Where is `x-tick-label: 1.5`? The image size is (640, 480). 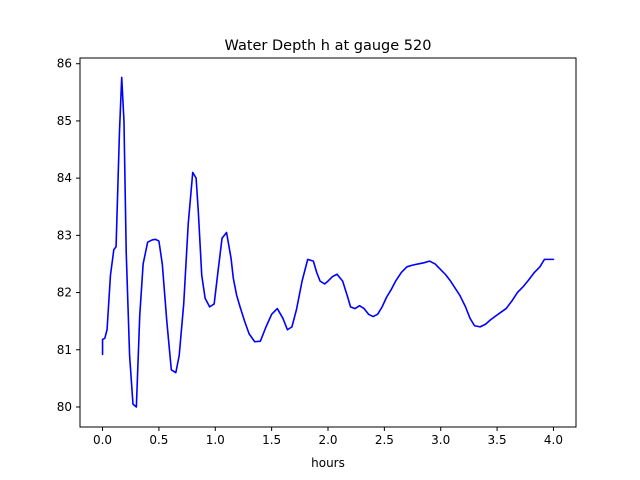
x-tick-label: 1.5 is located at coordinates (271, 440).